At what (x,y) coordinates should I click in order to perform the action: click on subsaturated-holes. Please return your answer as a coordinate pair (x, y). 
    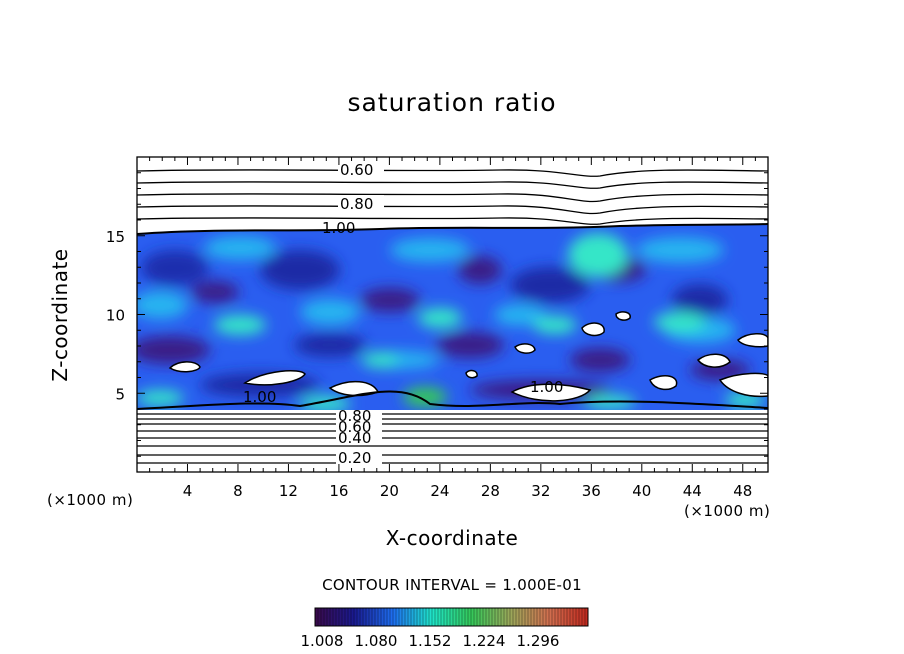
    Looking at the image, I should click on (468, 356).